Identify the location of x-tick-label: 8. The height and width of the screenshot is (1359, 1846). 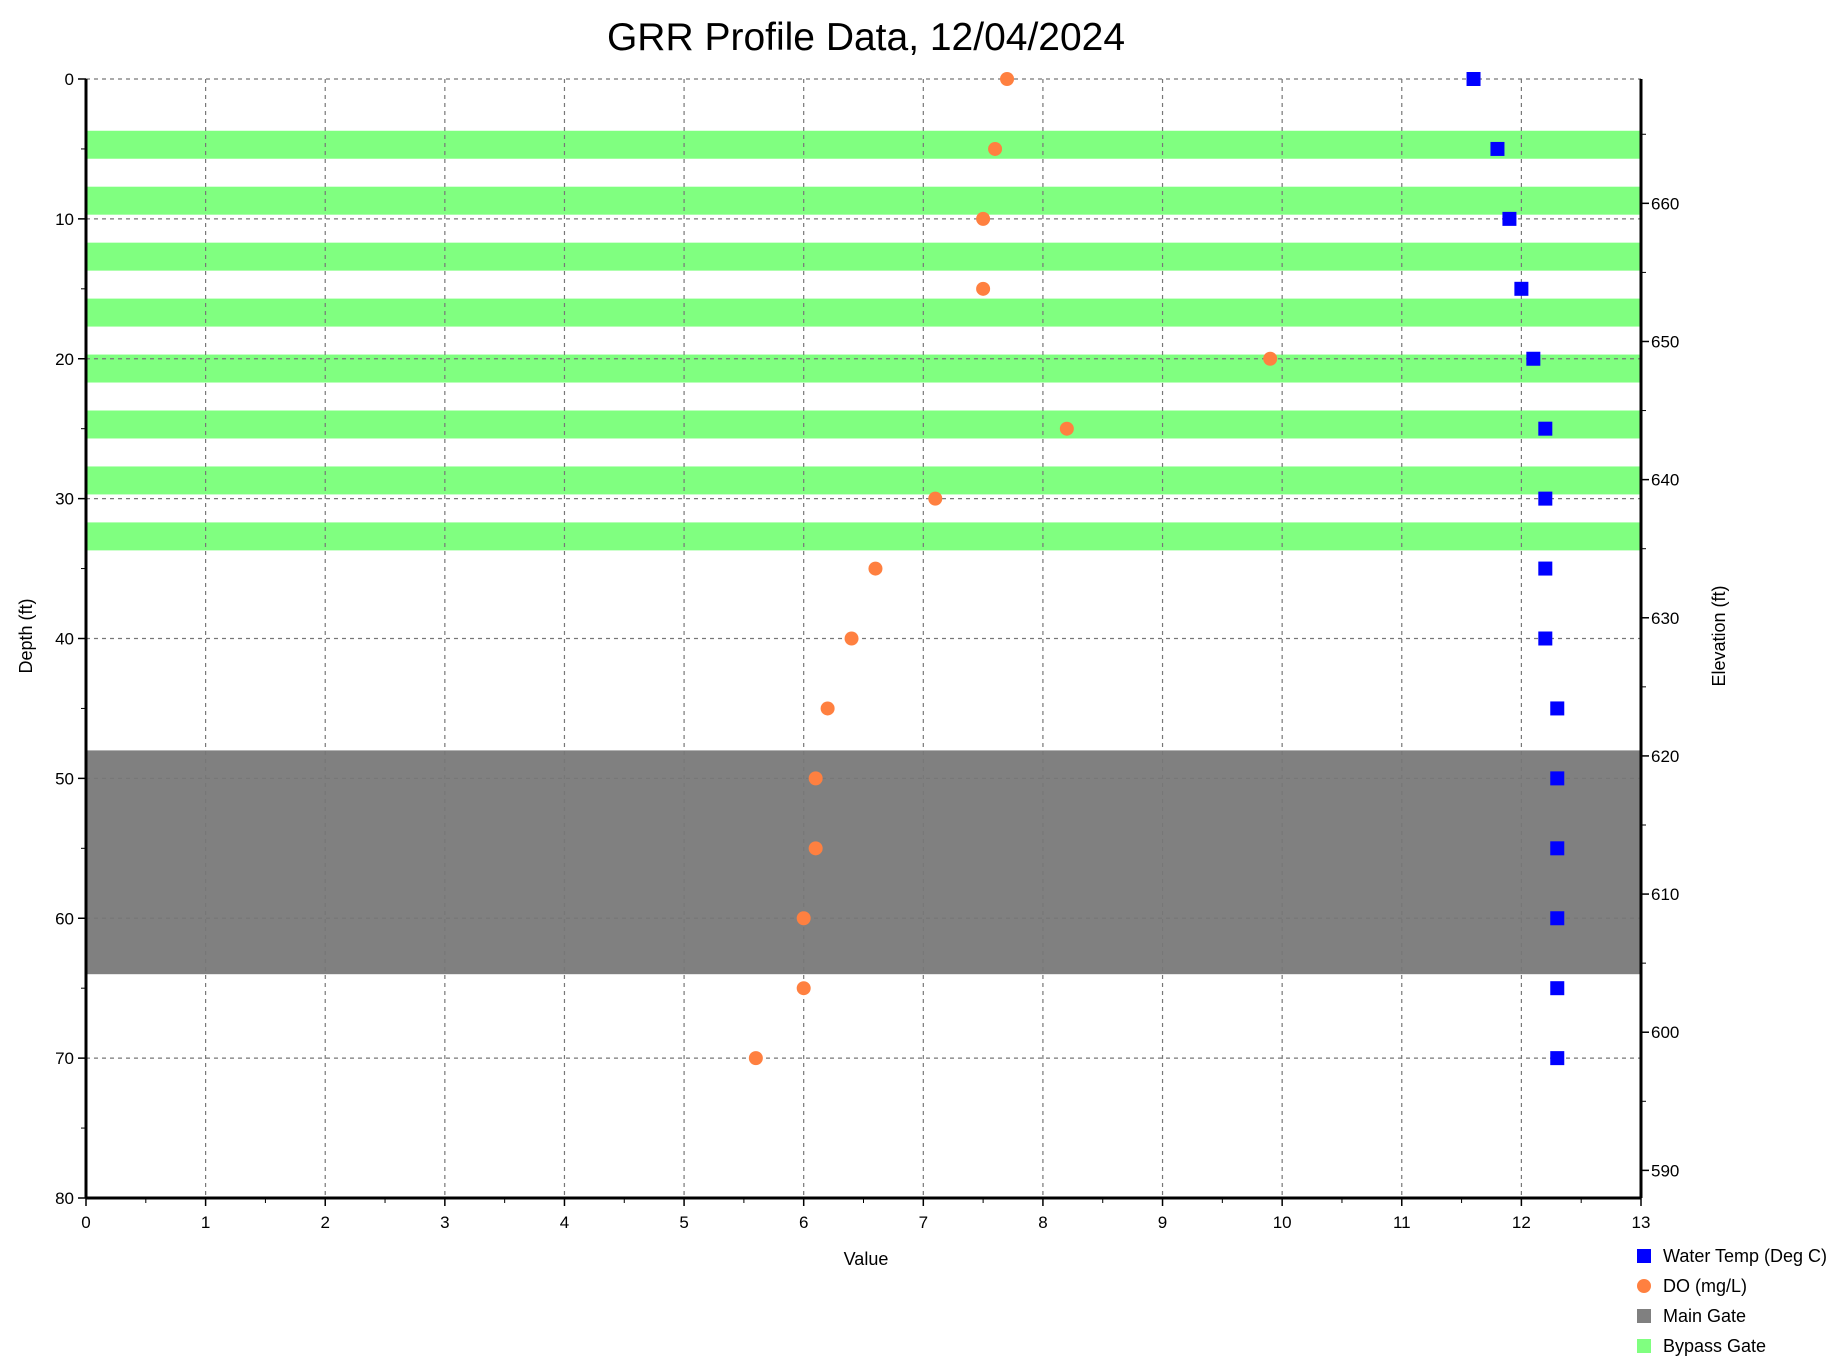
(1042, 1222).